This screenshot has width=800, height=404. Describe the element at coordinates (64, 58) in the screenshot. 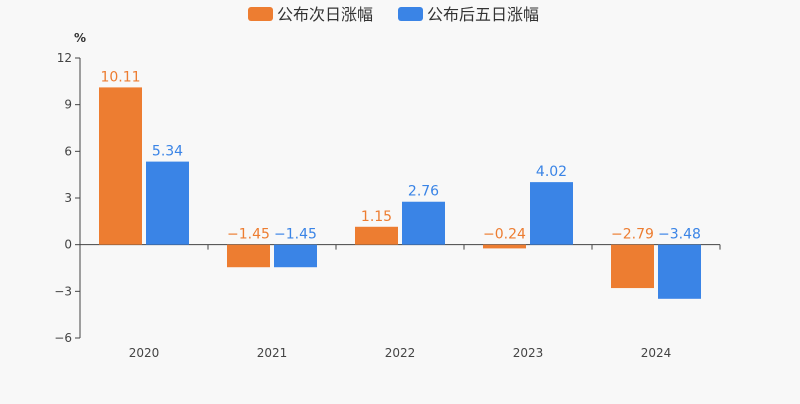

I see `y-tick-label: 12` at that location.